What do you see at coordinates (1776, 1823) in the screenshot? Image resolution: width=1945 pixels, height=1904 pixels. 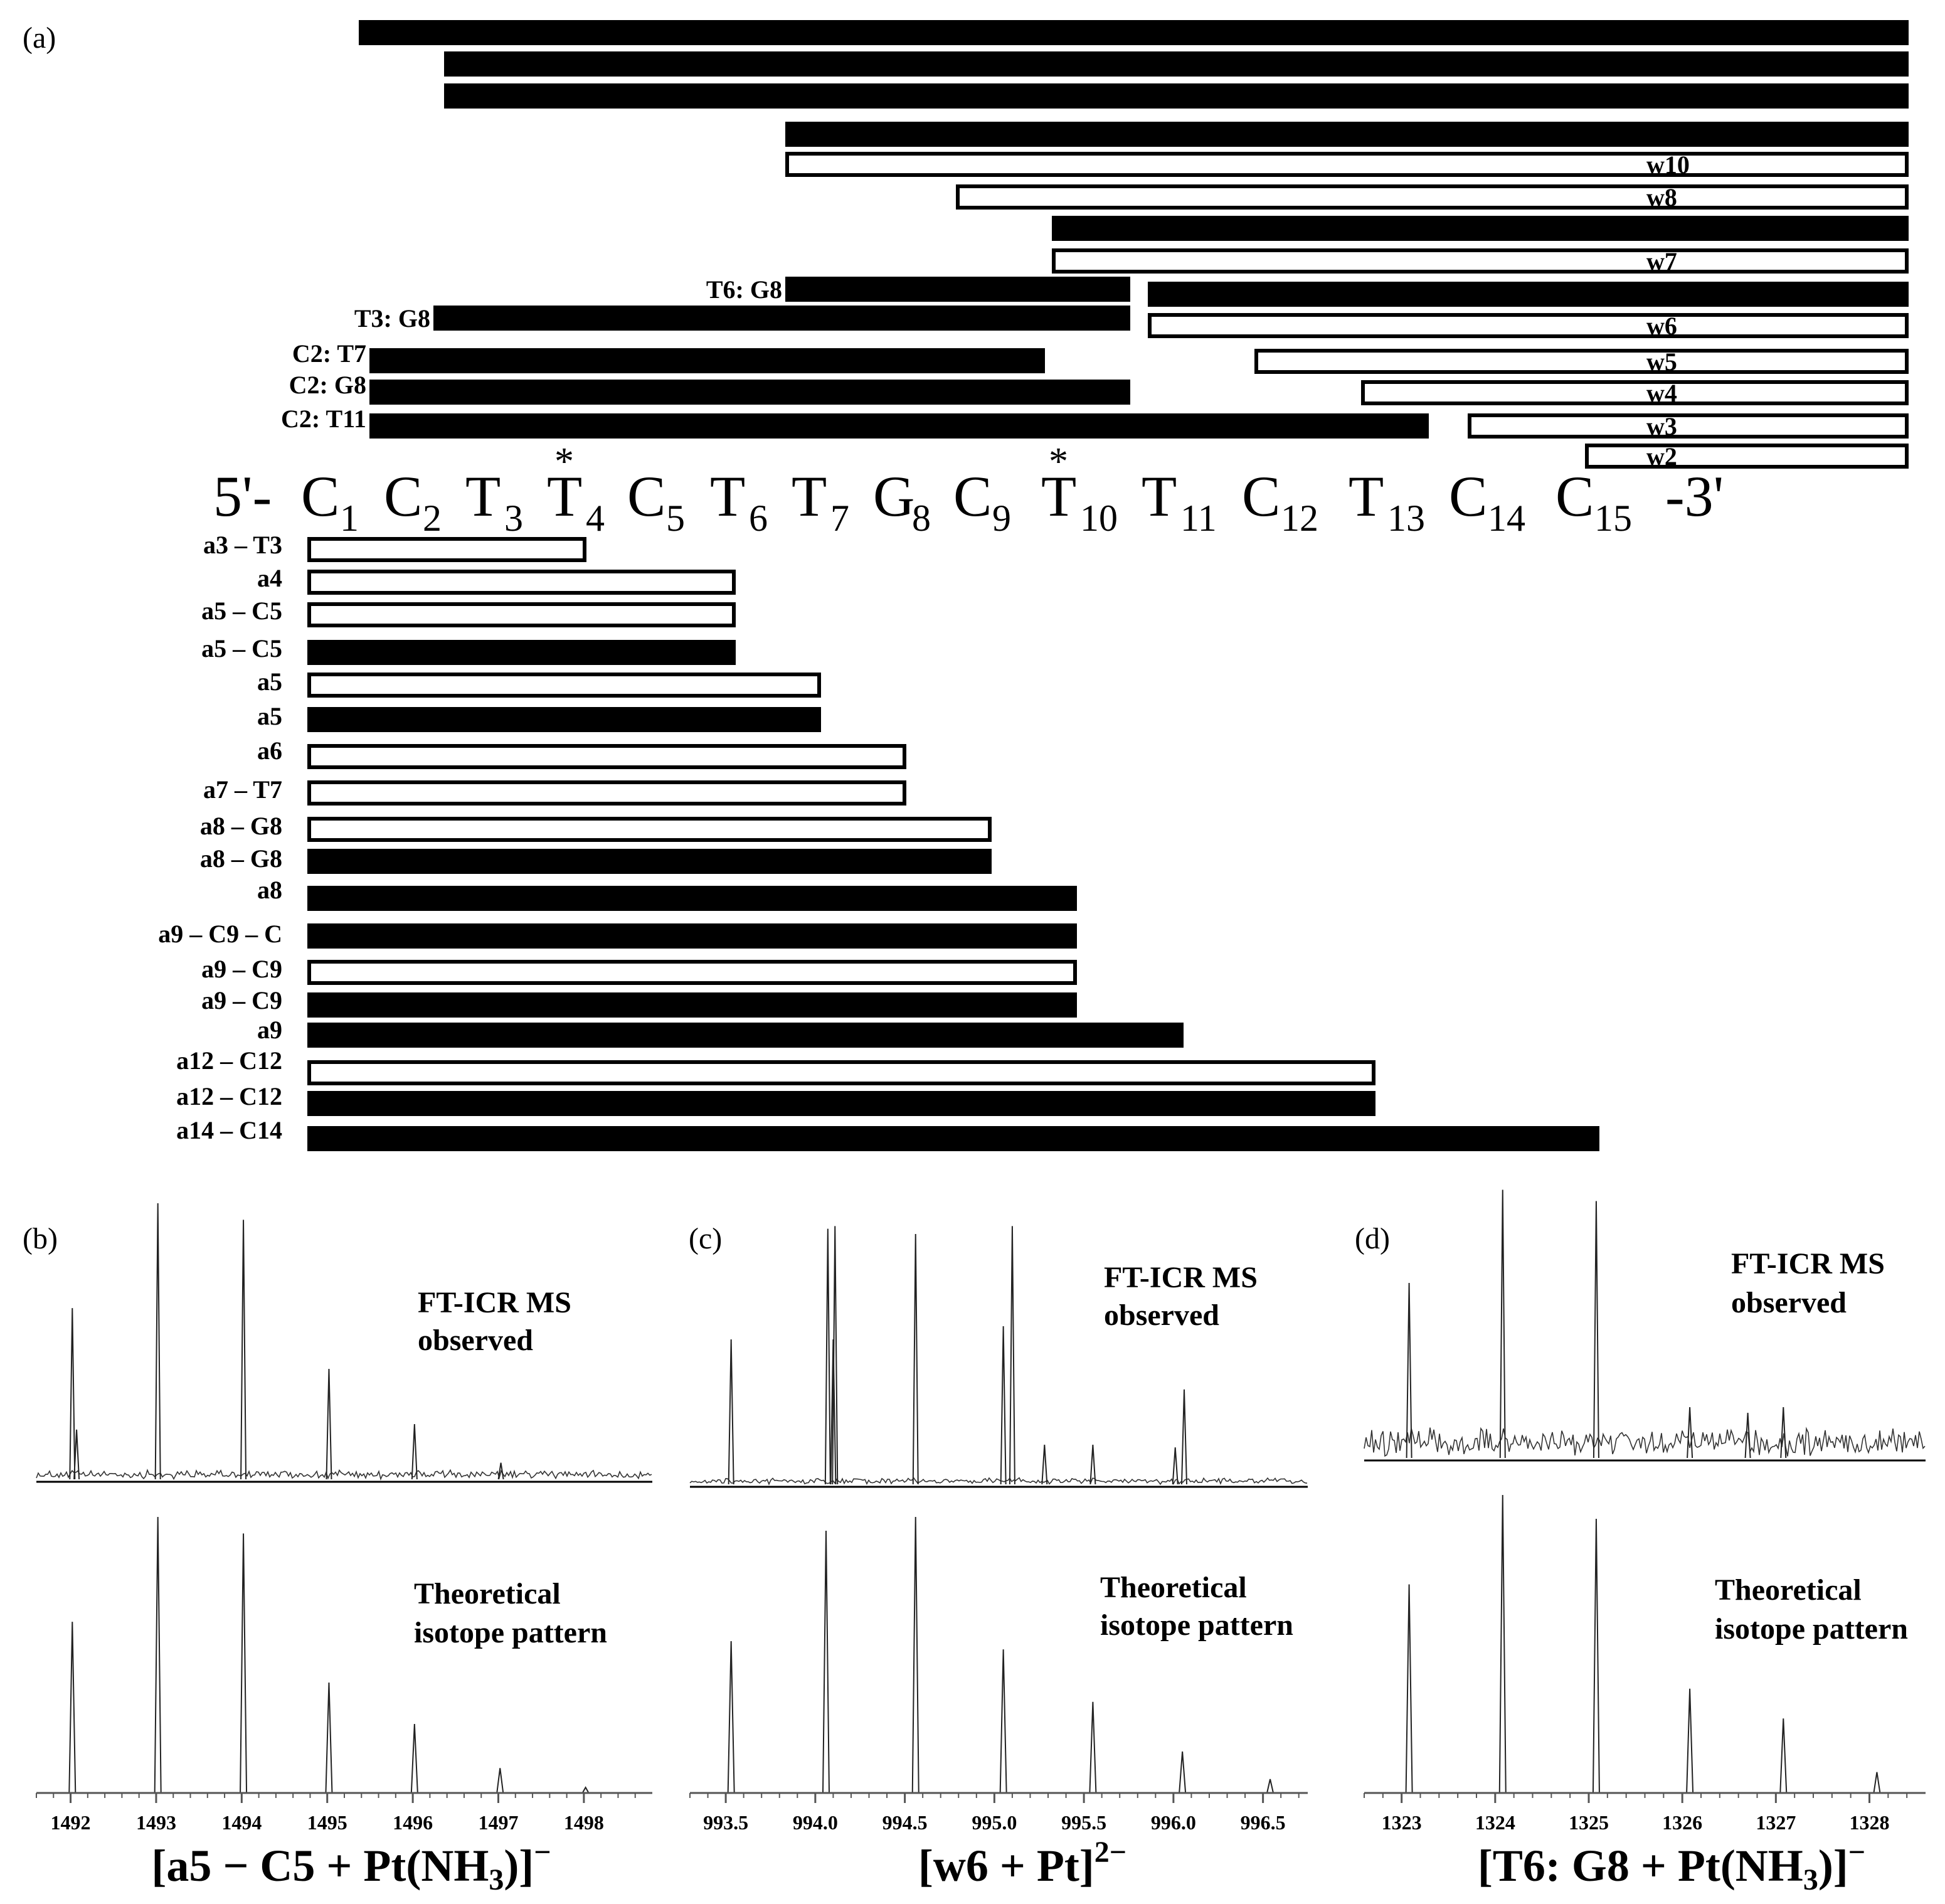 I see `x-tick-label: 1327` at bounding box center [1776, 1823].